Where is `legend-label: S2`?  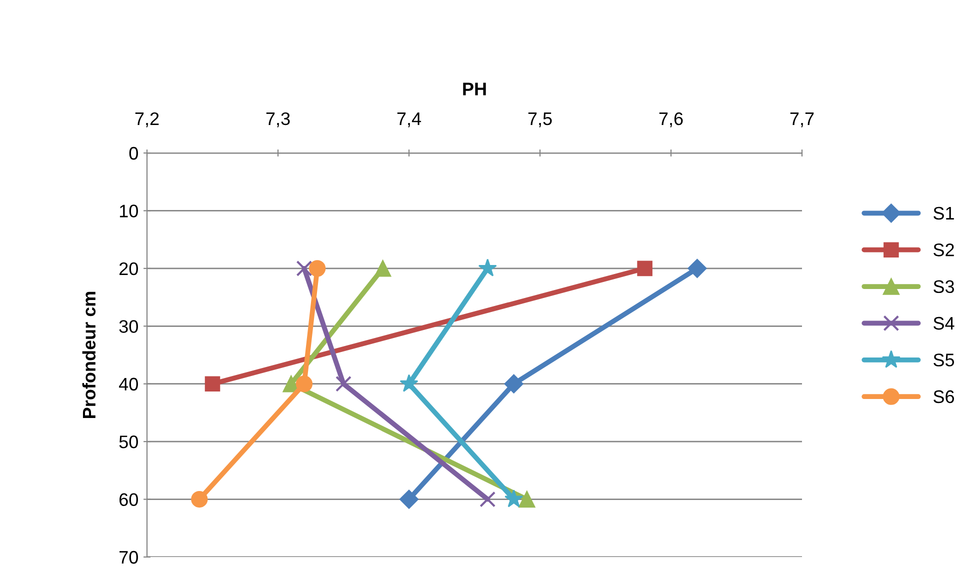
legend-label: S2 is located at coordinates (944, 250).